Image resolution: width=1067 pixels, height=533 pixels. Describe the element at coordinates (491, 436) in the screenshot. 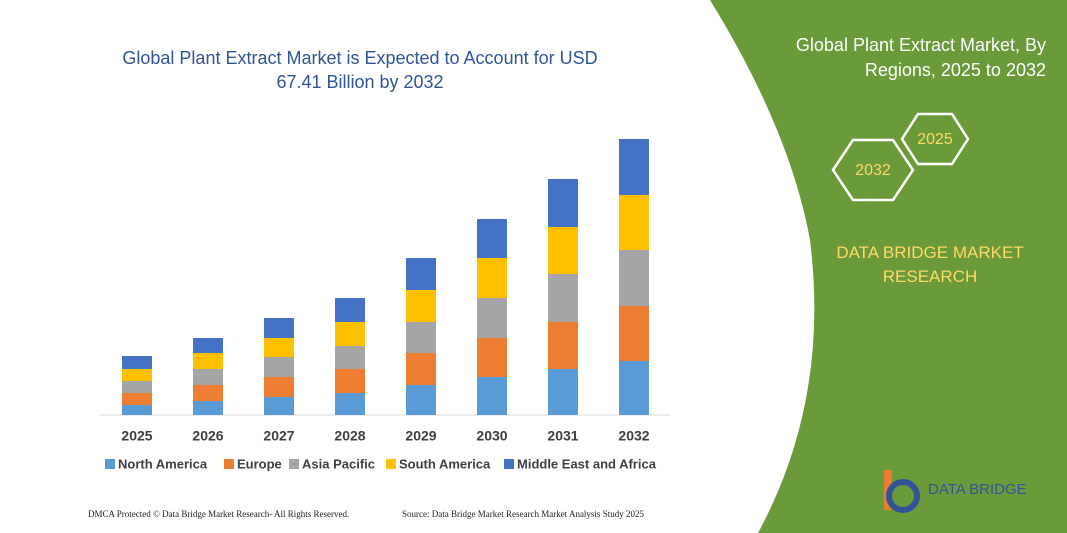

I see `x-tick-label: 2030` at that location.